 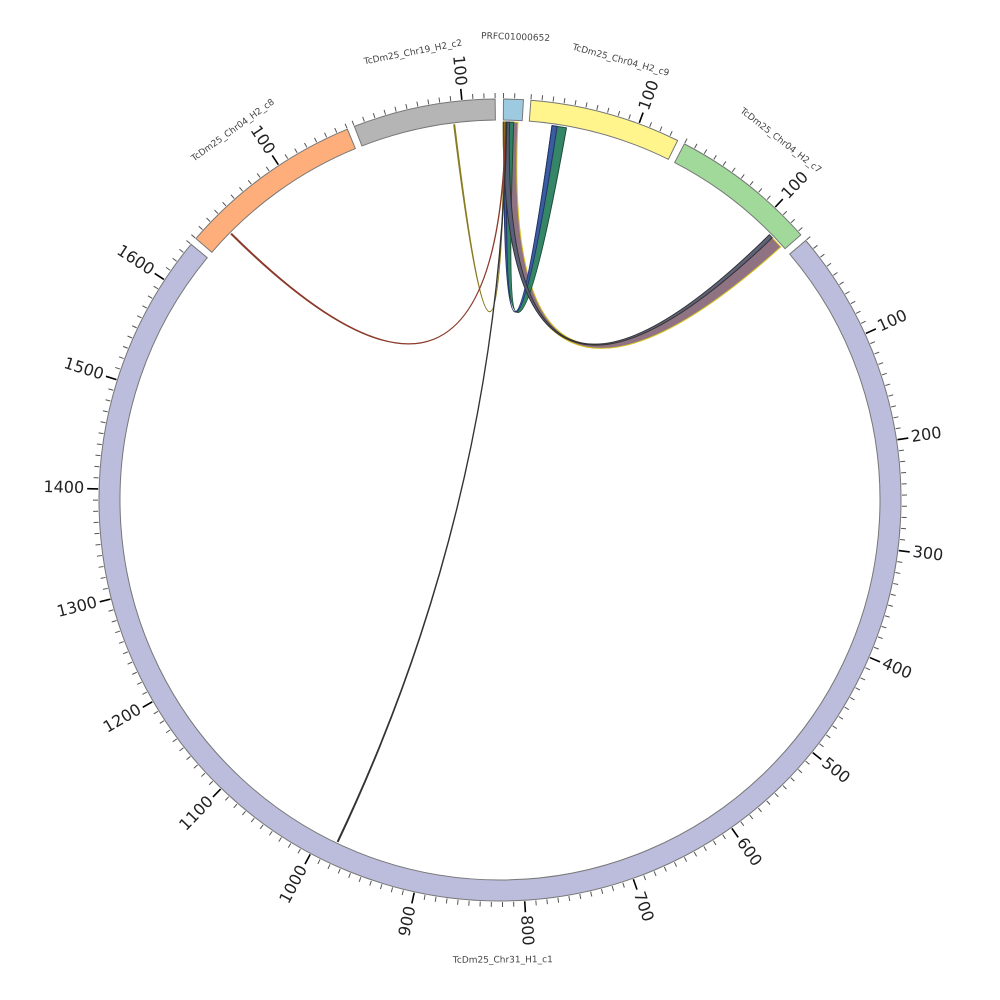 I want to click on segment-label: TcDm25_Chr19_H2_c2, so click(x=412, y=52).